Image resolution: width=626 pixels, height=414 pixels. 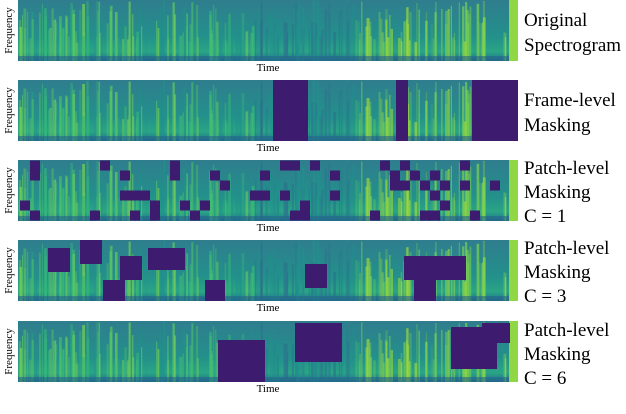 I want to click on edge-strip, so click(x=513, y=30).